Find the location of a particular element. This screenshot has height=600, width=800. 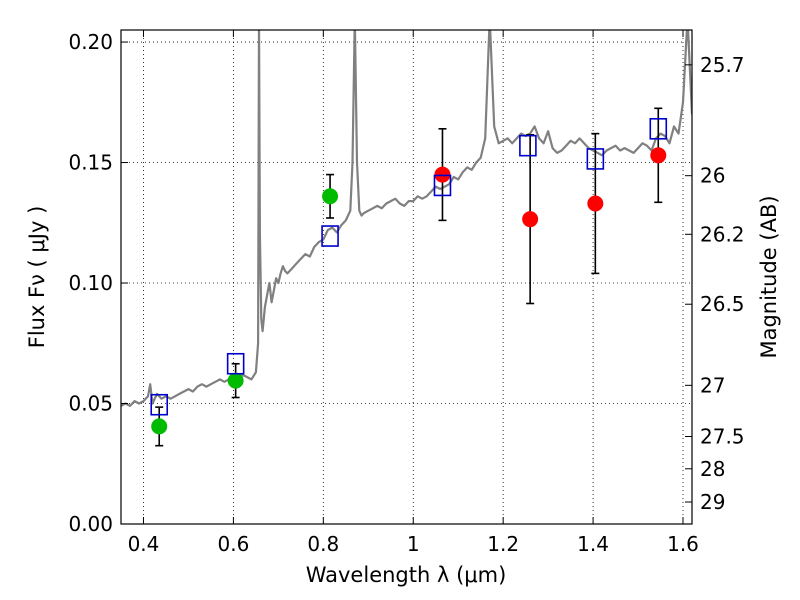

mag-tick-label: 26 is located at coordinates (712, 176).